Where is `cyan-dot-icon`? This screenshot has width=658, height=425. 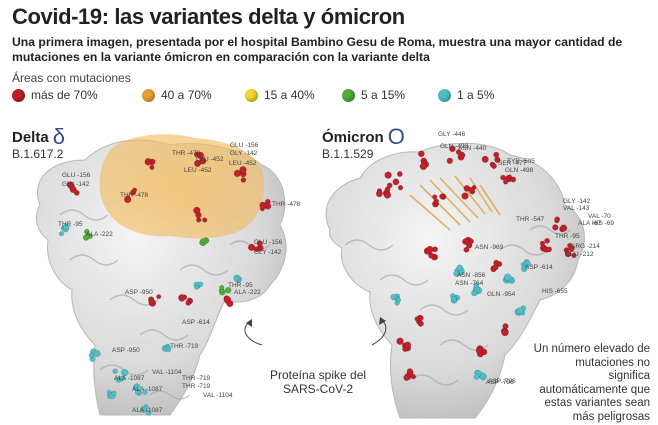 cyan-dot-icon is located at coordinates (444, 95).